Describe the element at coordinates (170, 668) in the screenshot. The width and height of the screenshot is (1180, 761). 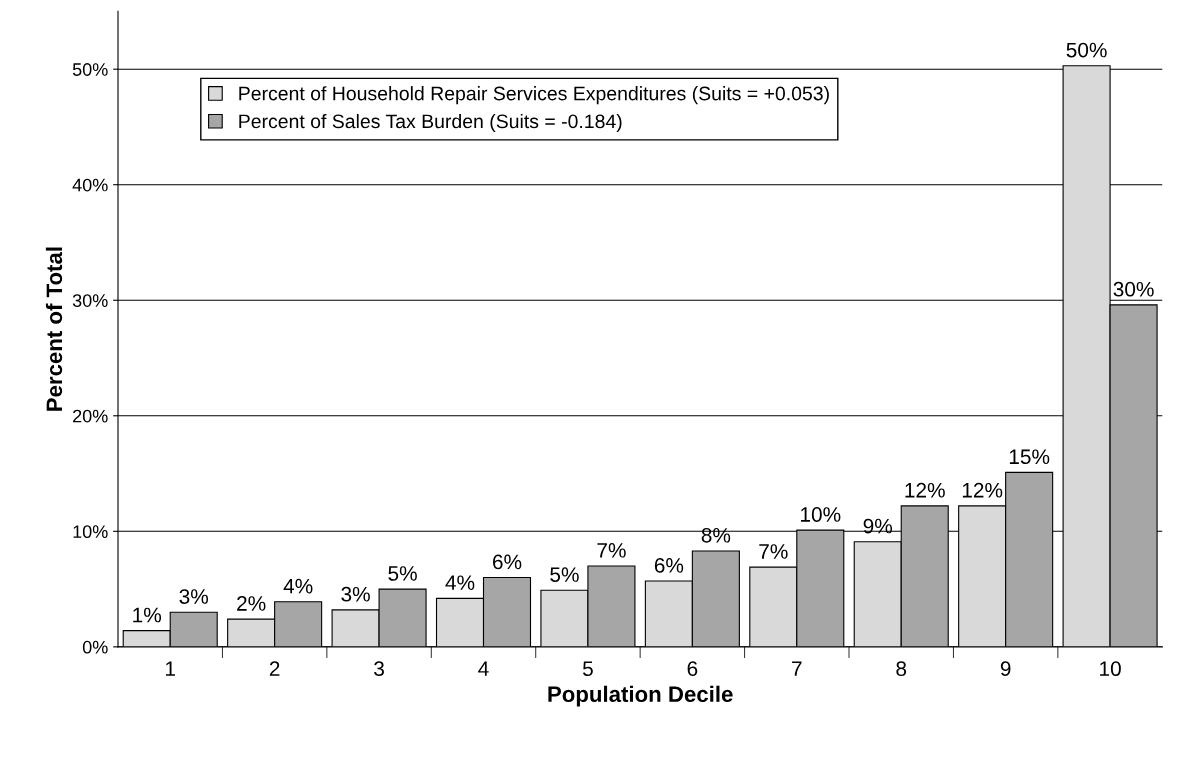
I see `x-tick-label: 1` at that location.